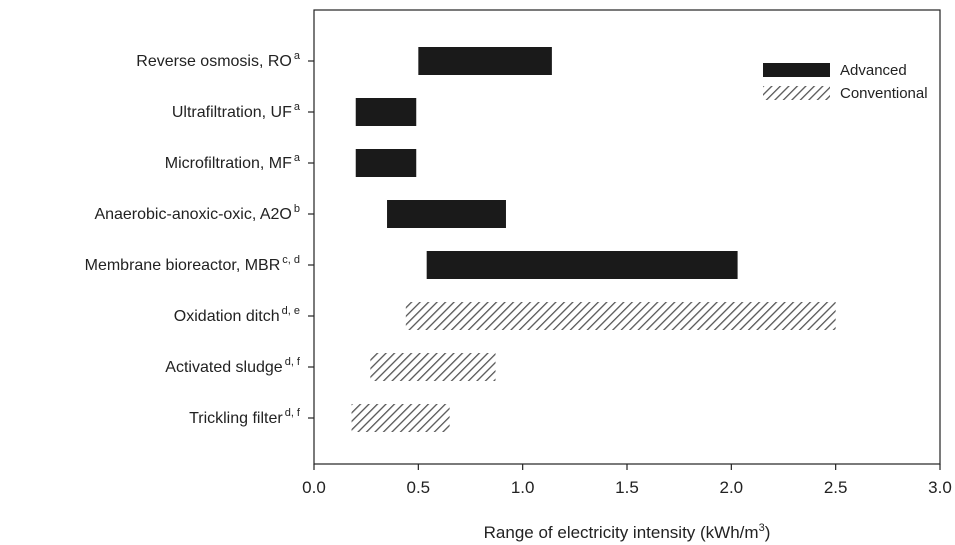  What do you see at coordinates (796, 93) in the screenshot?
I see `legend-swatch-conventional` at bounding box center [796, 93].